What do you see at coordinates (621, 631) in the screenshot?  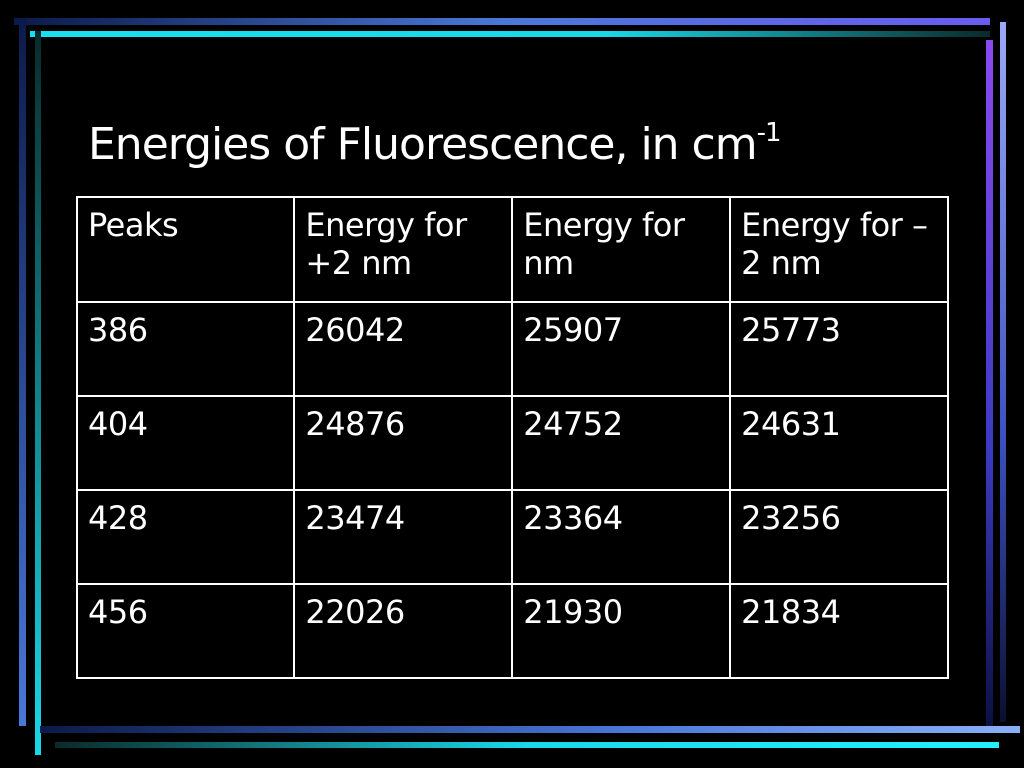 I see `table-cell: 21930` at bounding box center [621, 631].